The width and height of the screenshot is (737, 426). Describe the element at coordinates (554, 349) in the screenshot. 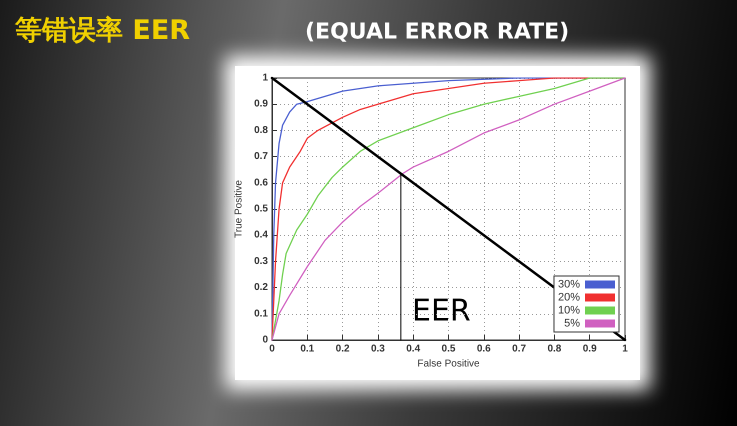

I see `x-tick-label: 0.8` at that location.